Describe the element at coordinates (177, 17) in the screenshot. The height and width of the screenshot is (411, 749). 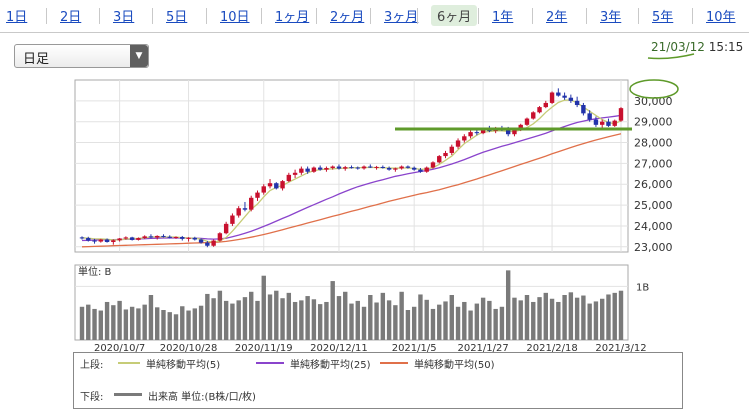
I see `tab-period-3: 5日` at that location.